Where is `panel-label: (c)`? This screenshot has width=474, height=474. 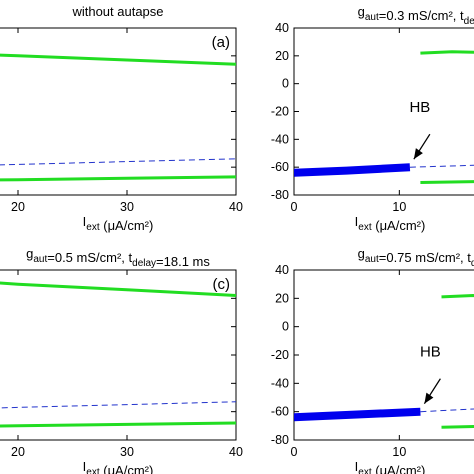
panel-label: (c) is located at coordinates (222, 284).